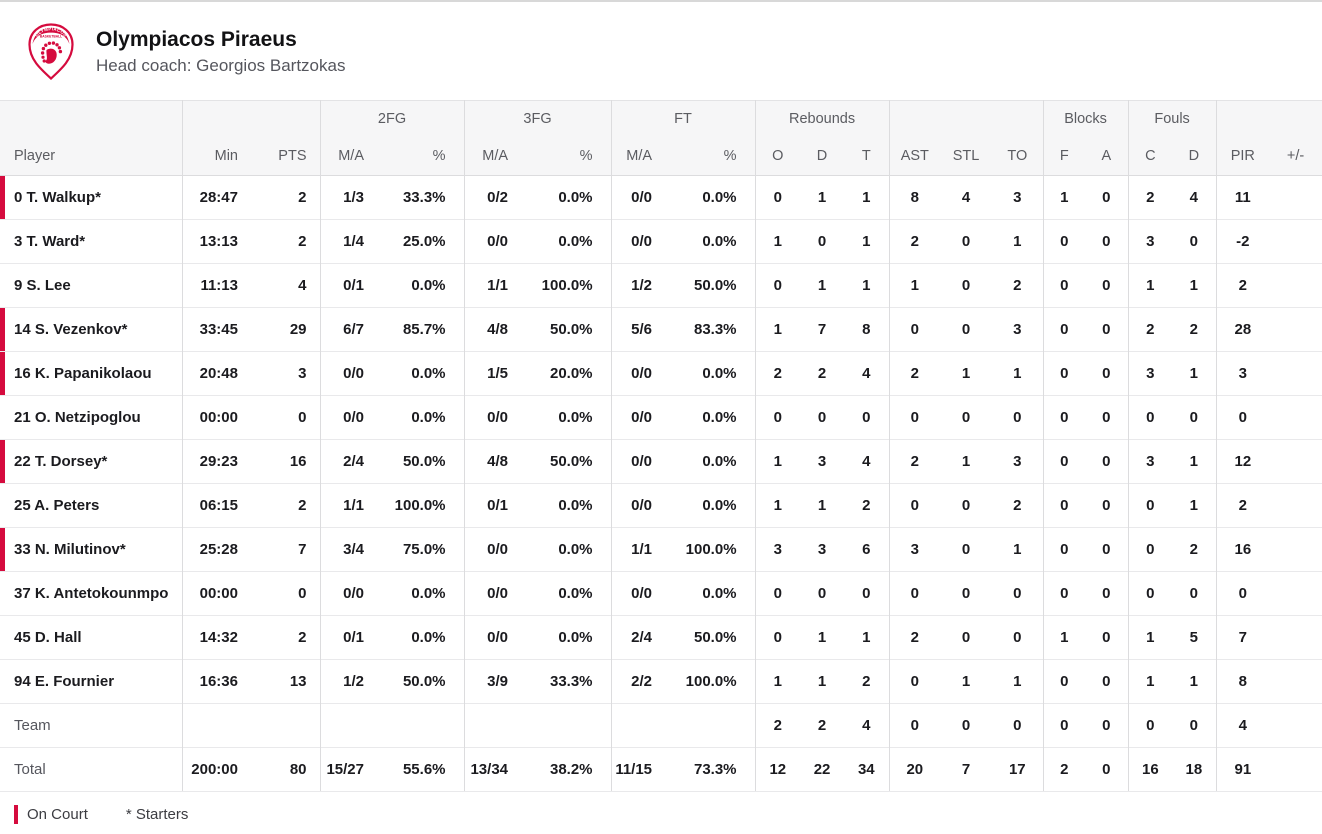 Image resolution: width=1322 pixels, height=834 pixels. Describe the element at coordinates (214, 197) in the screenshot. I see `stat-cell: 28:47` at that location.